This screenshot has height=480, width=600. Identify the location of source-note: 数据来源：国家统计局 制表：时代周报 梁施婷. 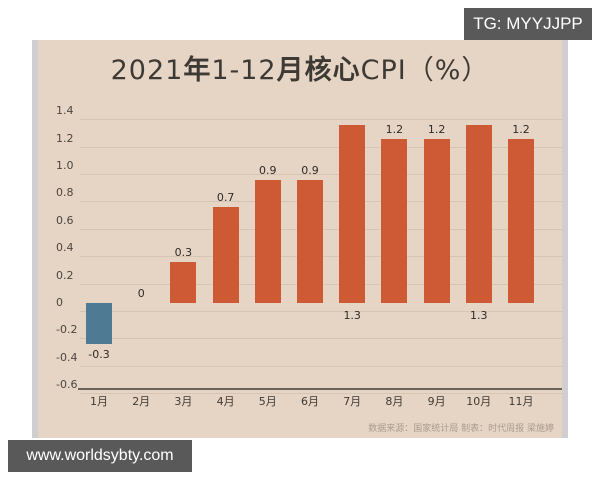
(461, 429).